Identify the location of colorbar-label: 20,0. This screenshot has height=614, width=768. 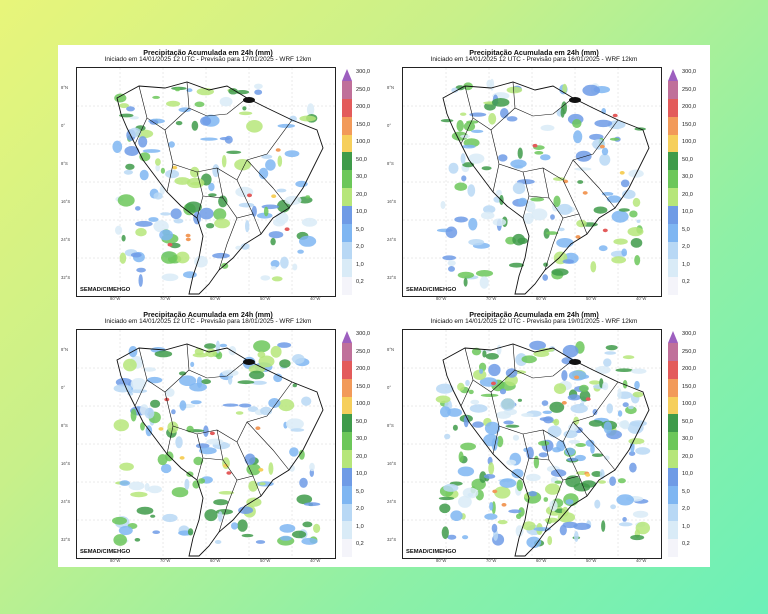
(361, 194).